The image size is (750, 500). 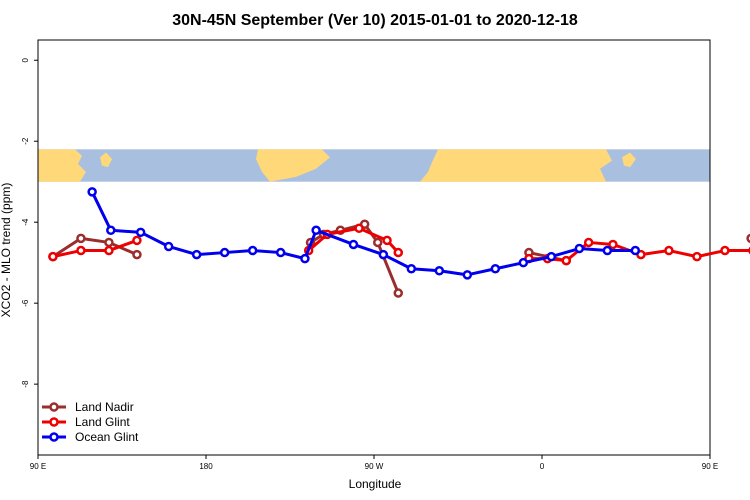 I want to click on legend-label: Land Nadir, so click(x=104, y=407).